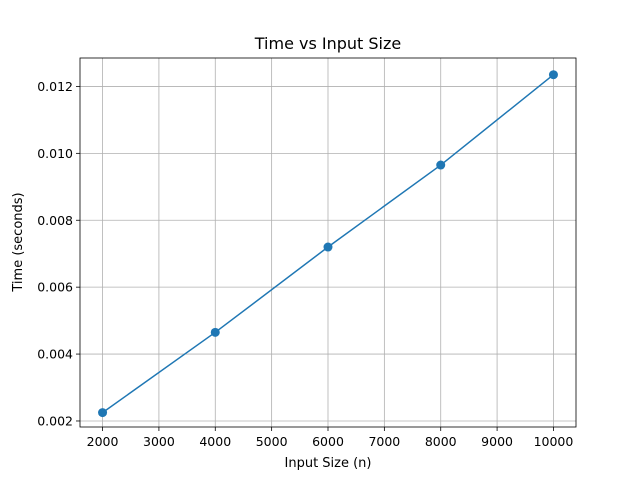  Describe the element at coordinates (497, 441) in the screenshot. I see `x-tick-label: 9000` at that location.